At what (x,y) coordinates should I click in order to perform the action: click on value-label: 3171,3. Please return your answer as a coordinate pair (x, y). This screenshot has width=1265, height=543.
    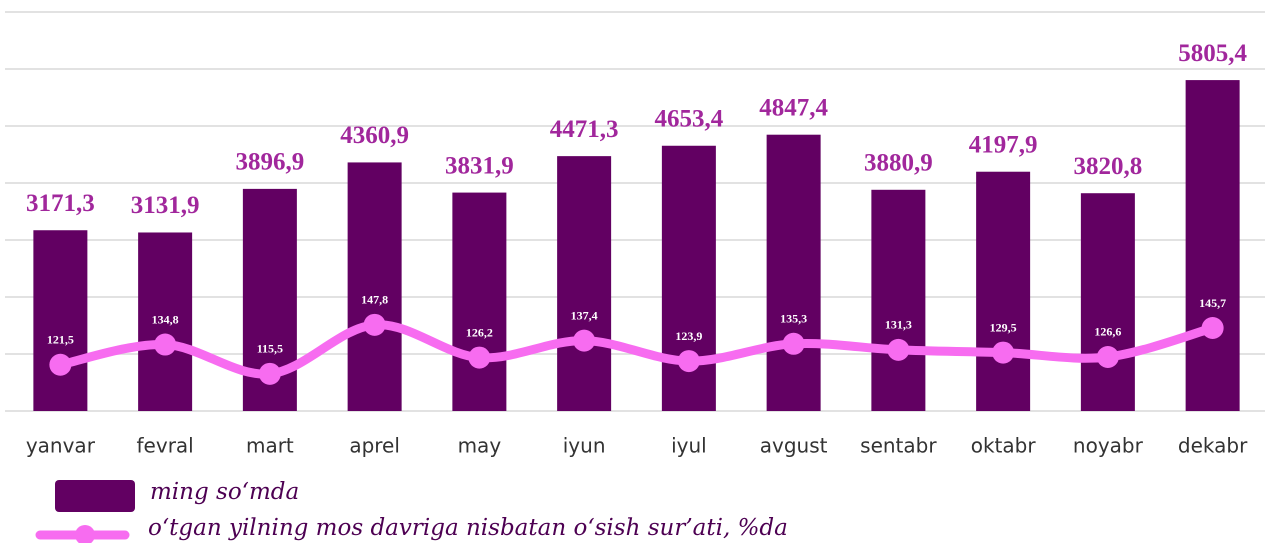
    Looking at the image, I should click on (60, 203).